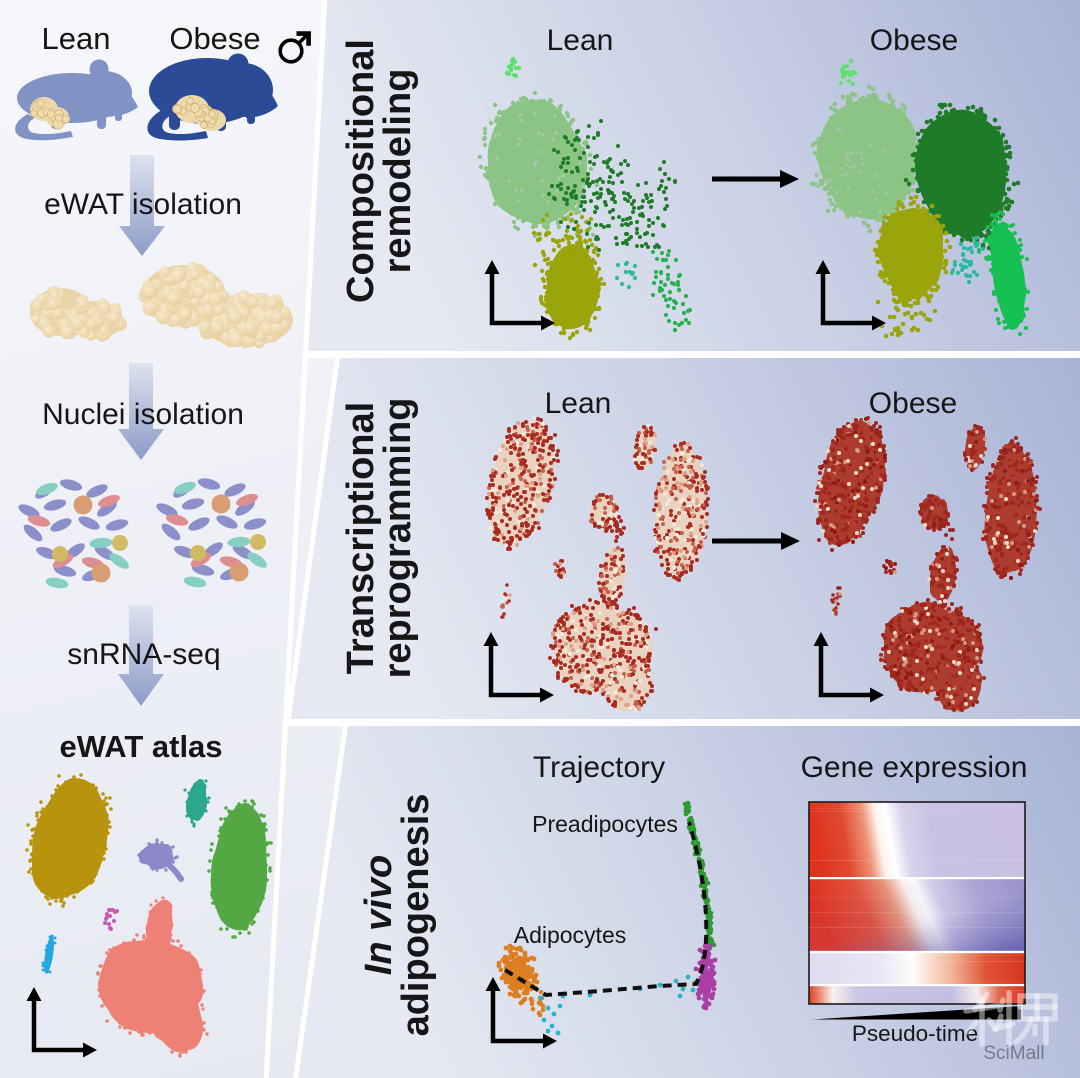 Image resolution: width=1080 pixels, height=1078 pixels. I want to click on svg-text: adipogenesis, so click(416, 915).